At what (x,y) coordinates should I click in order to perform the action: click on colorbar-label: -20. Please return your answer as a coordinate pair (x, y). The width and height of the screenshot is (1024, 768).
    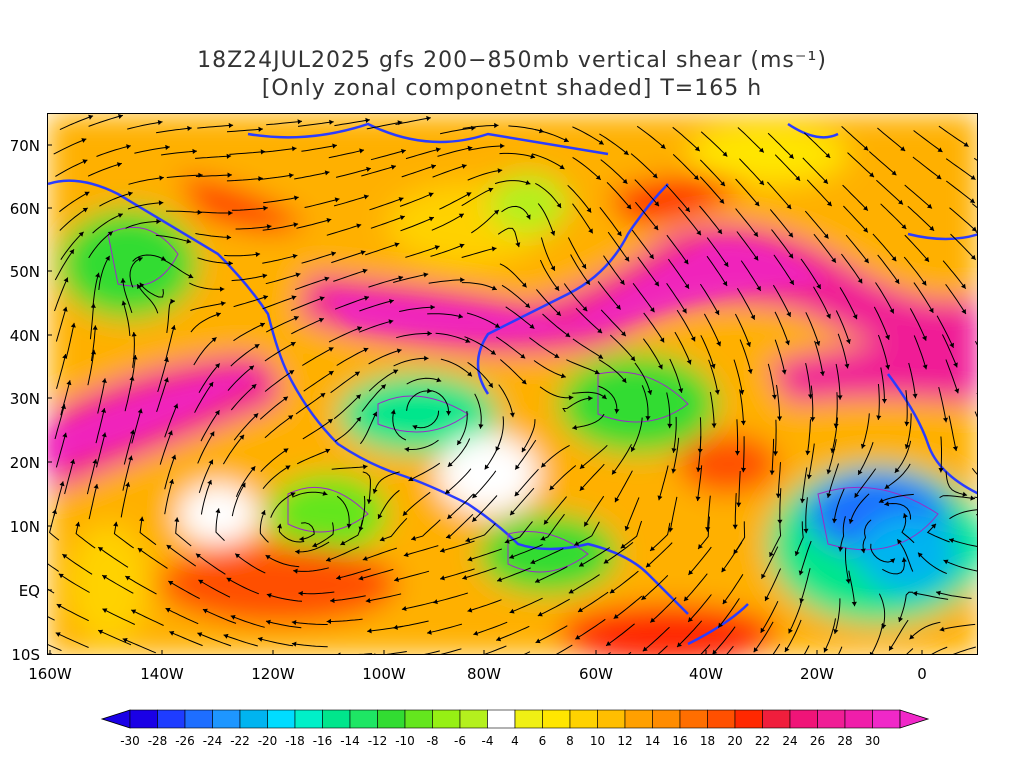
    Looking at the image, I should click on (268, 741).